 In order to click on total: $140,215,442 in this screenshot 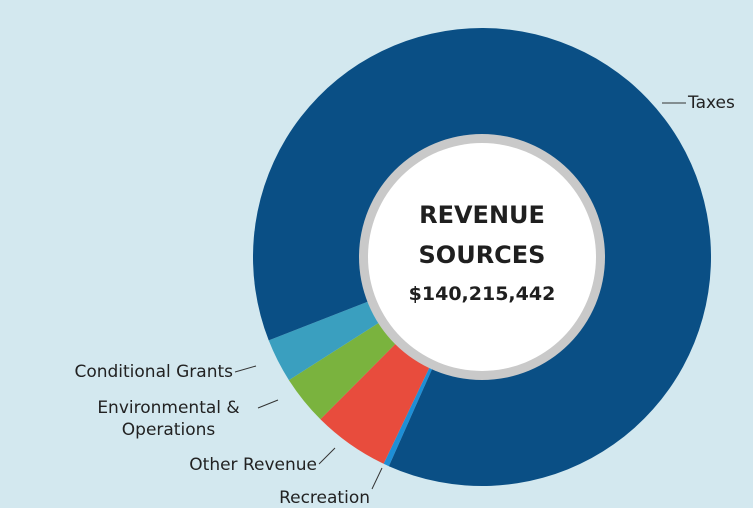, I will do `click(482, 294)`.